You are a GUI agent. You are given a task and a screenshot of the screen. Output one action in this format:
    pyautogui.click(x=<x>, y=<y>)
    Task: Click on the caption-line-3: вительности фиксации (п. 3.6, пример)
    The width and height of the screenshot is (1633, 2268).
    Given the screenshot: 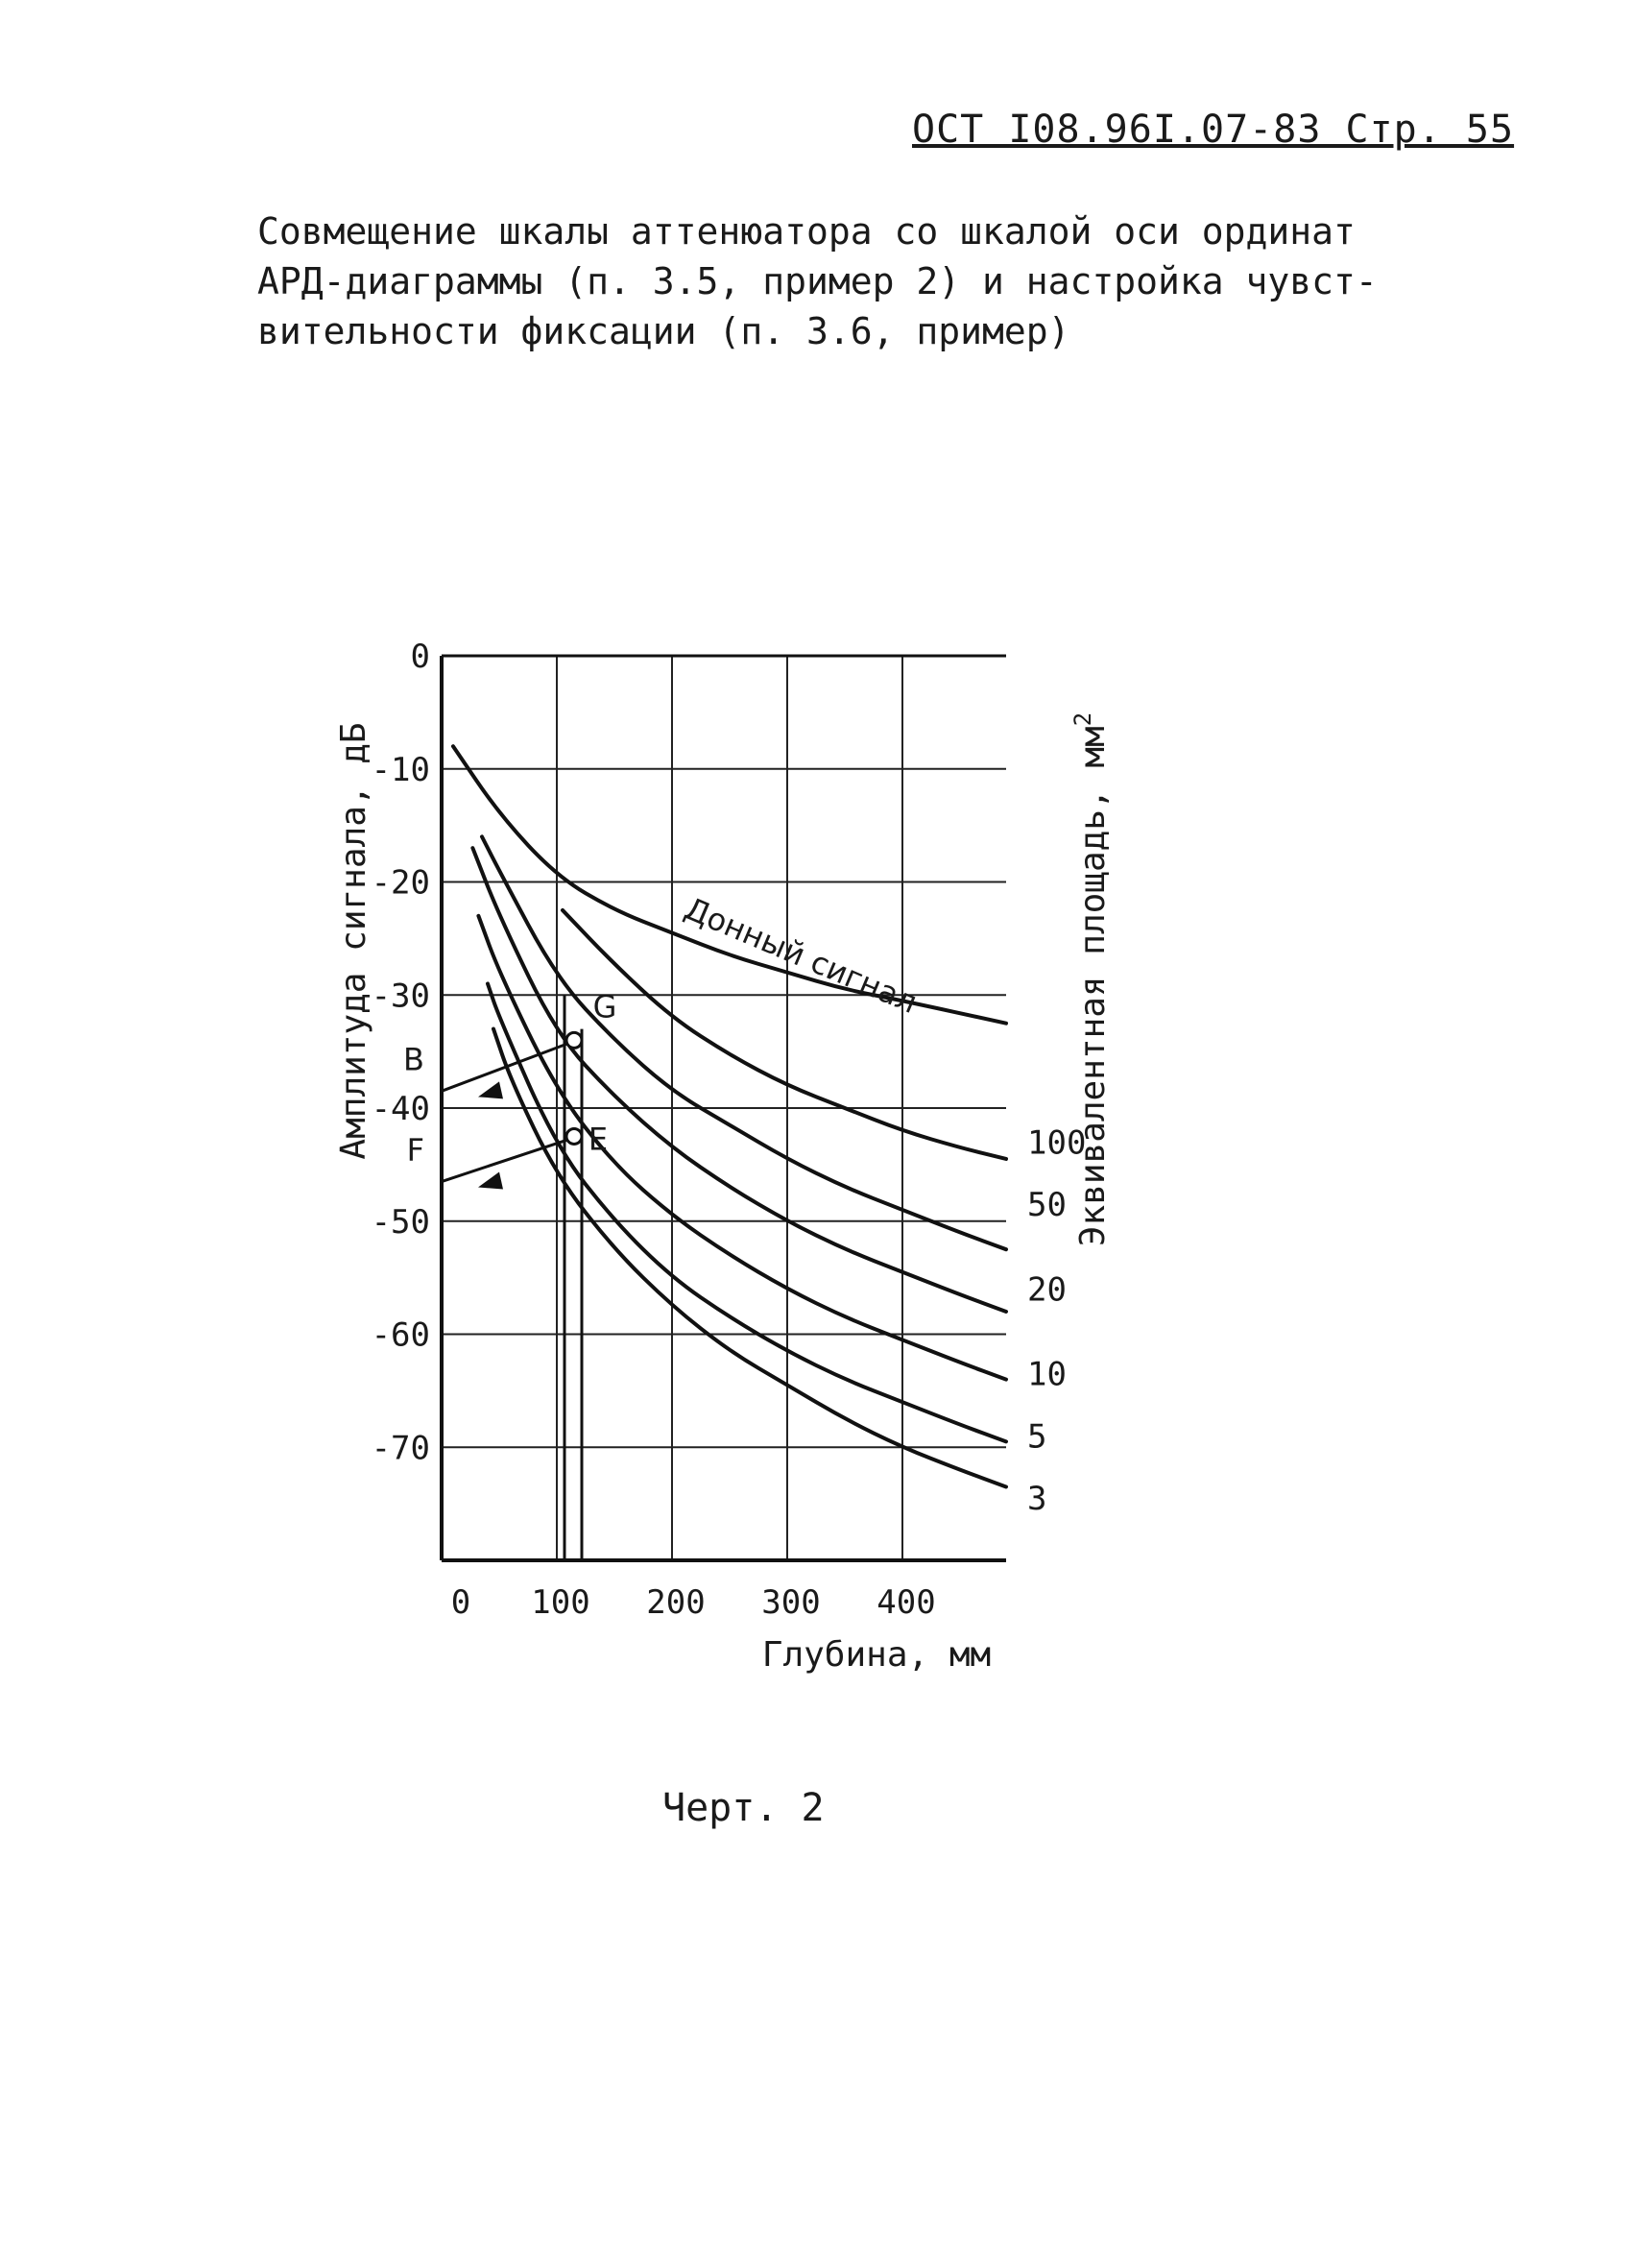 What is the action you would take?
    pyautogui.click(x=664, y=331)
    